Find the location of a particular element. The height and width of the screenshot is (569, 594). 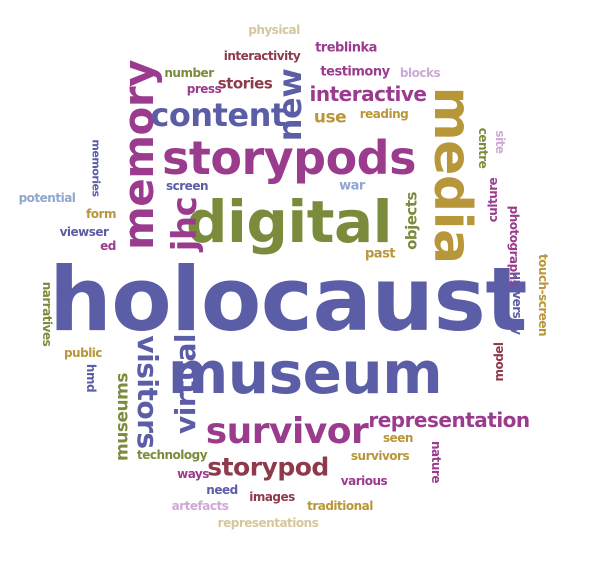

word-traditional: traditional is located at coordinates (340, 506).